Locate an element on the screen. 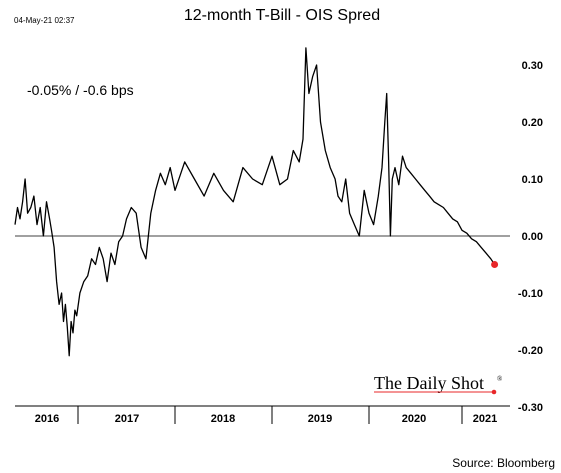  x-tick-label: 2019 is located at coordinates (320, 419).